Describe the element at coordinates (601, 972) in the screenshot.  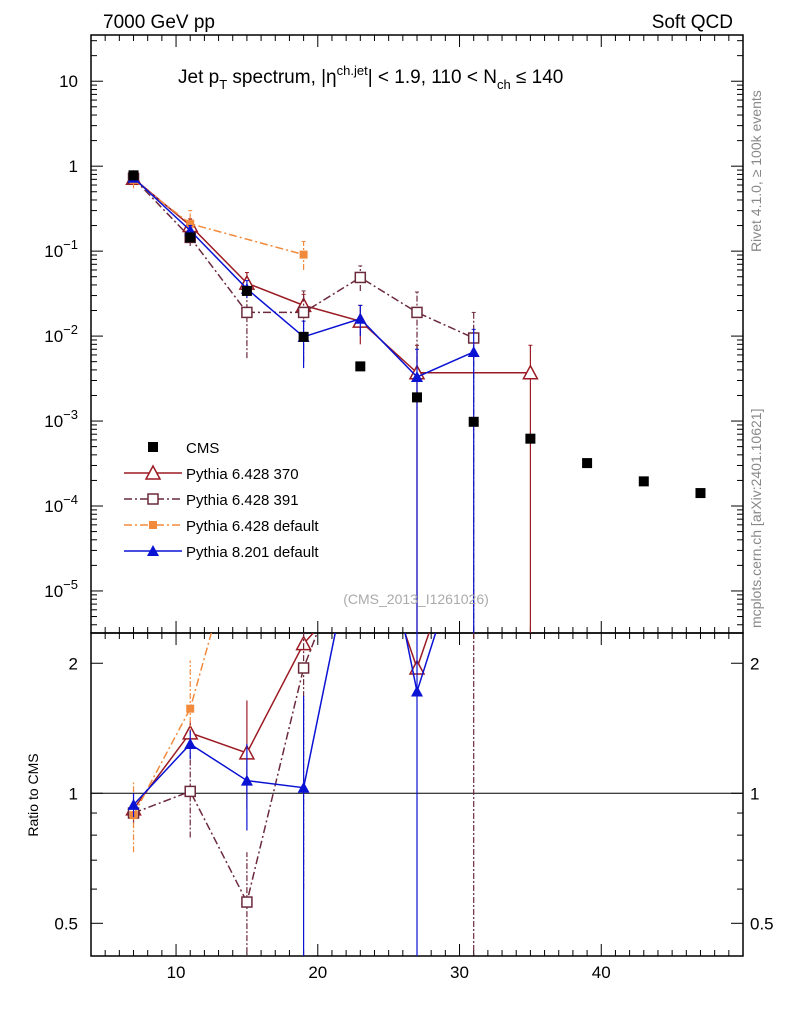
I see `x-tick-label: 40` at that location.